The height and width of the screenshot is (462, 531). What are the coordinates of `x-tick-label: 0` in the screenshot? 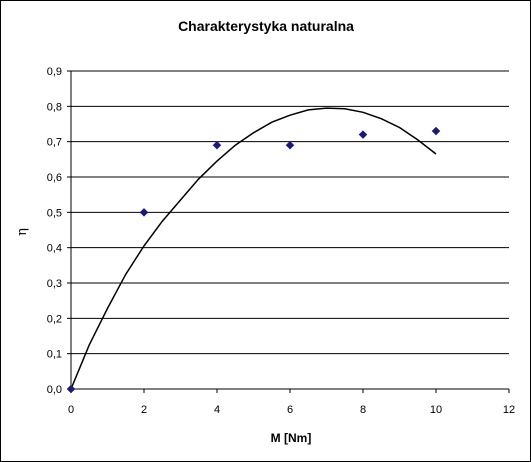 It's located at (71, 410).